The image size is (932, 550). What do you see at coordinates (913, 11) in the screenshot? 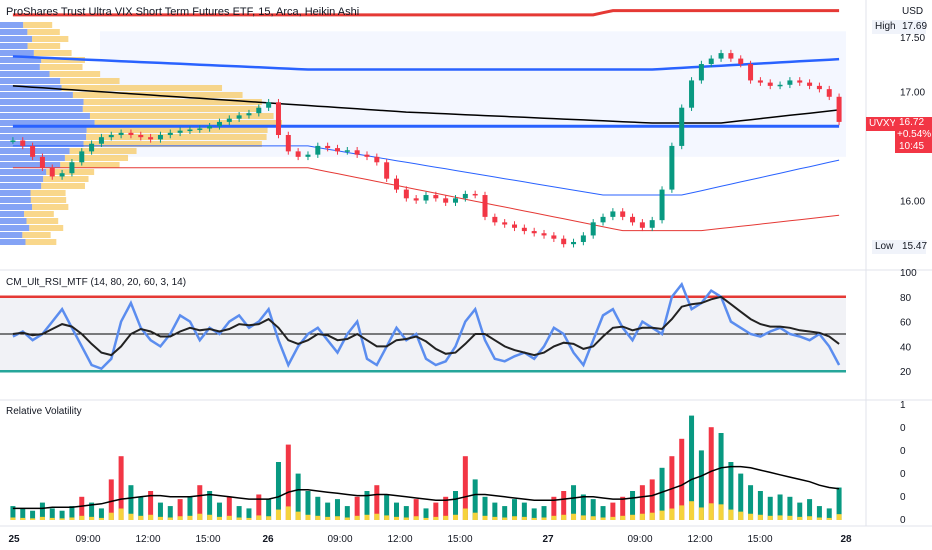
I see `currency-label: USD` at bounding box center [913, 11].